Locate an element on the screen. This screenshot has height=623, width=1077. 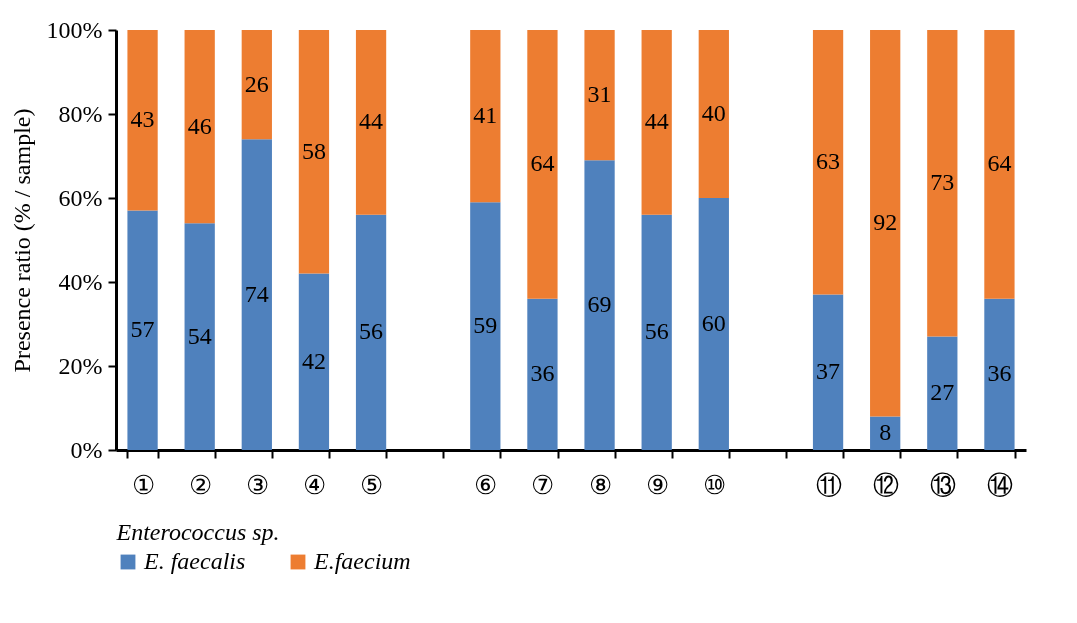
data-label: 57 is located at coordinates (142, 329).